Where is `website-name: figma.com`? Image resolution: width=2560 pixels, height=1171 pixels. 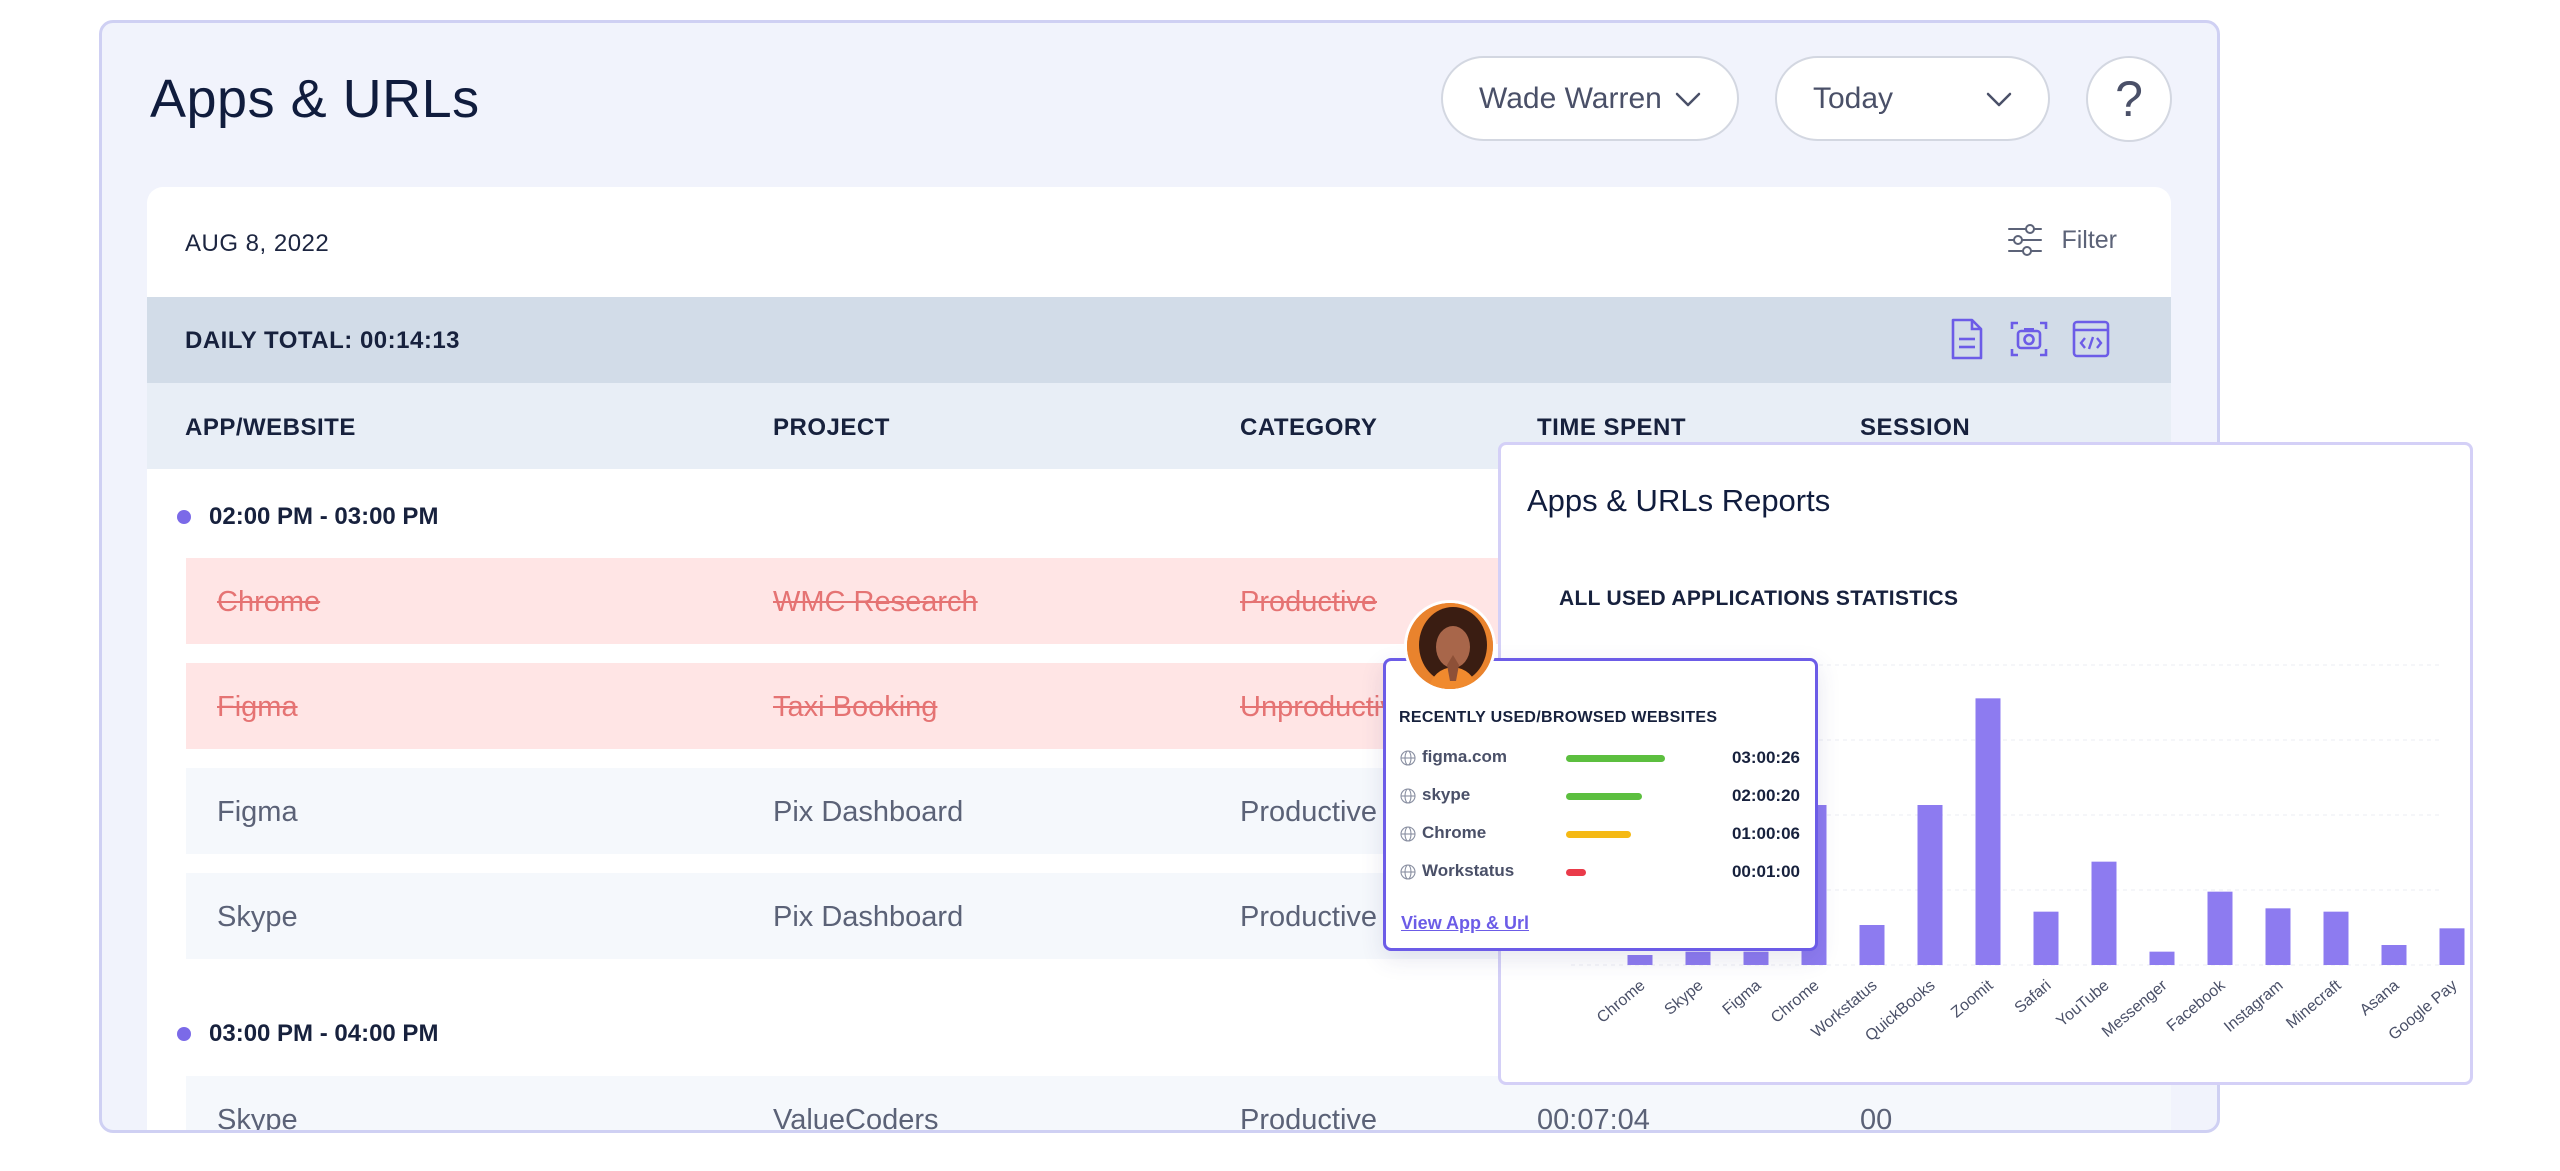 website-name: figma.com is located at coordinates (1465, 756).